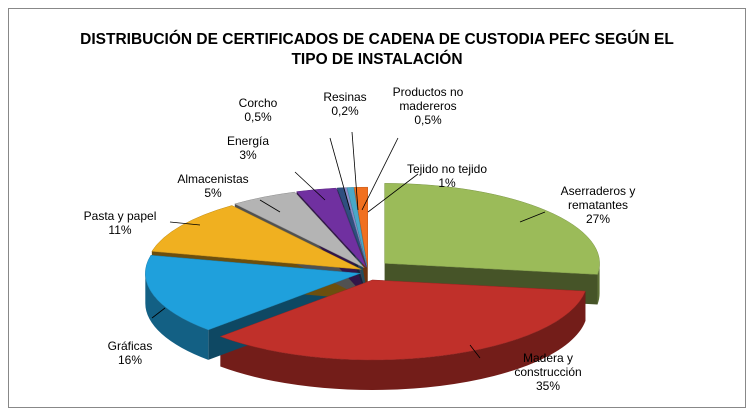  I want to click on value-label: 11%, so click(120, 230).